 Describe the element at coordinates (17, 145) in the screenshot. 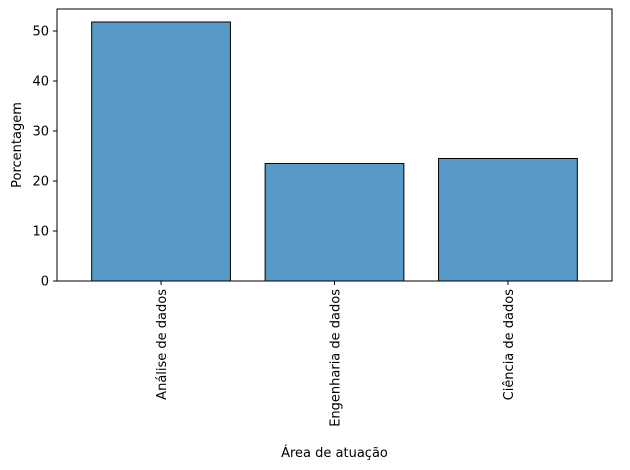

I see `y-axis-label: Porcentagem` at that location.